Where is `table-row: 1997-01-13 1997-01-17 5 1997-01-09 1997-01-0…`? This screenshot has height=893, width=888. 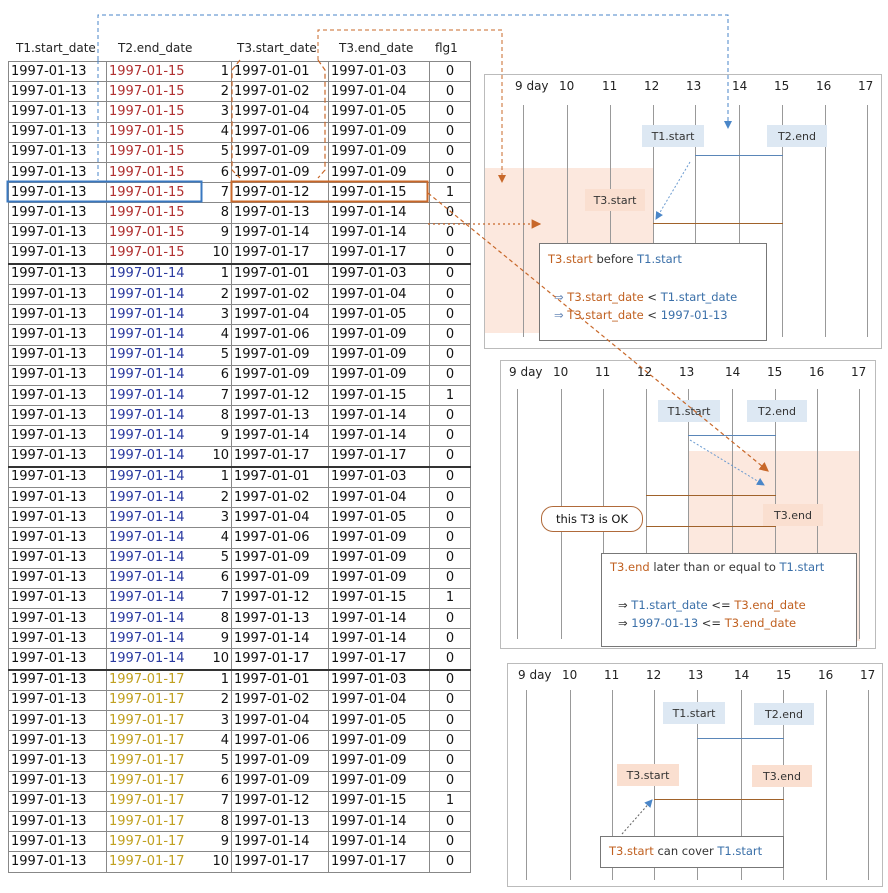 table-row: 1997-01-13 1997-01-17 5 1997-01-09 1997-01-0… is located at coordinates (239, 761).